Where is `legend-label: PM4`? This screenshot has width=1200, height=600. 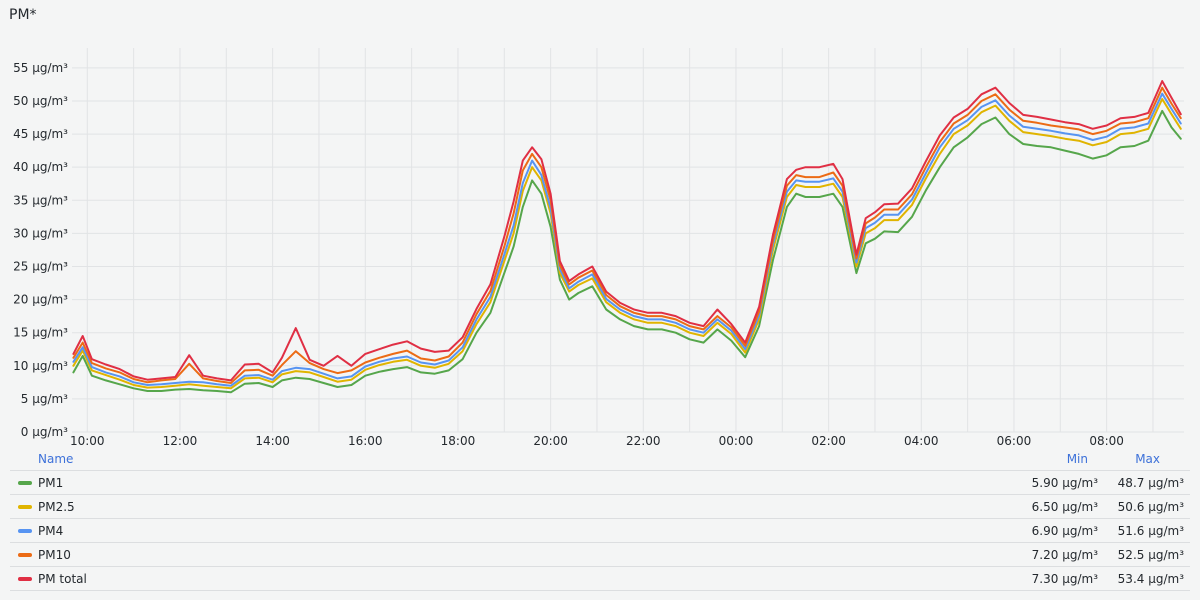 legend-label: PM4 is located at coordinates (51, 531).